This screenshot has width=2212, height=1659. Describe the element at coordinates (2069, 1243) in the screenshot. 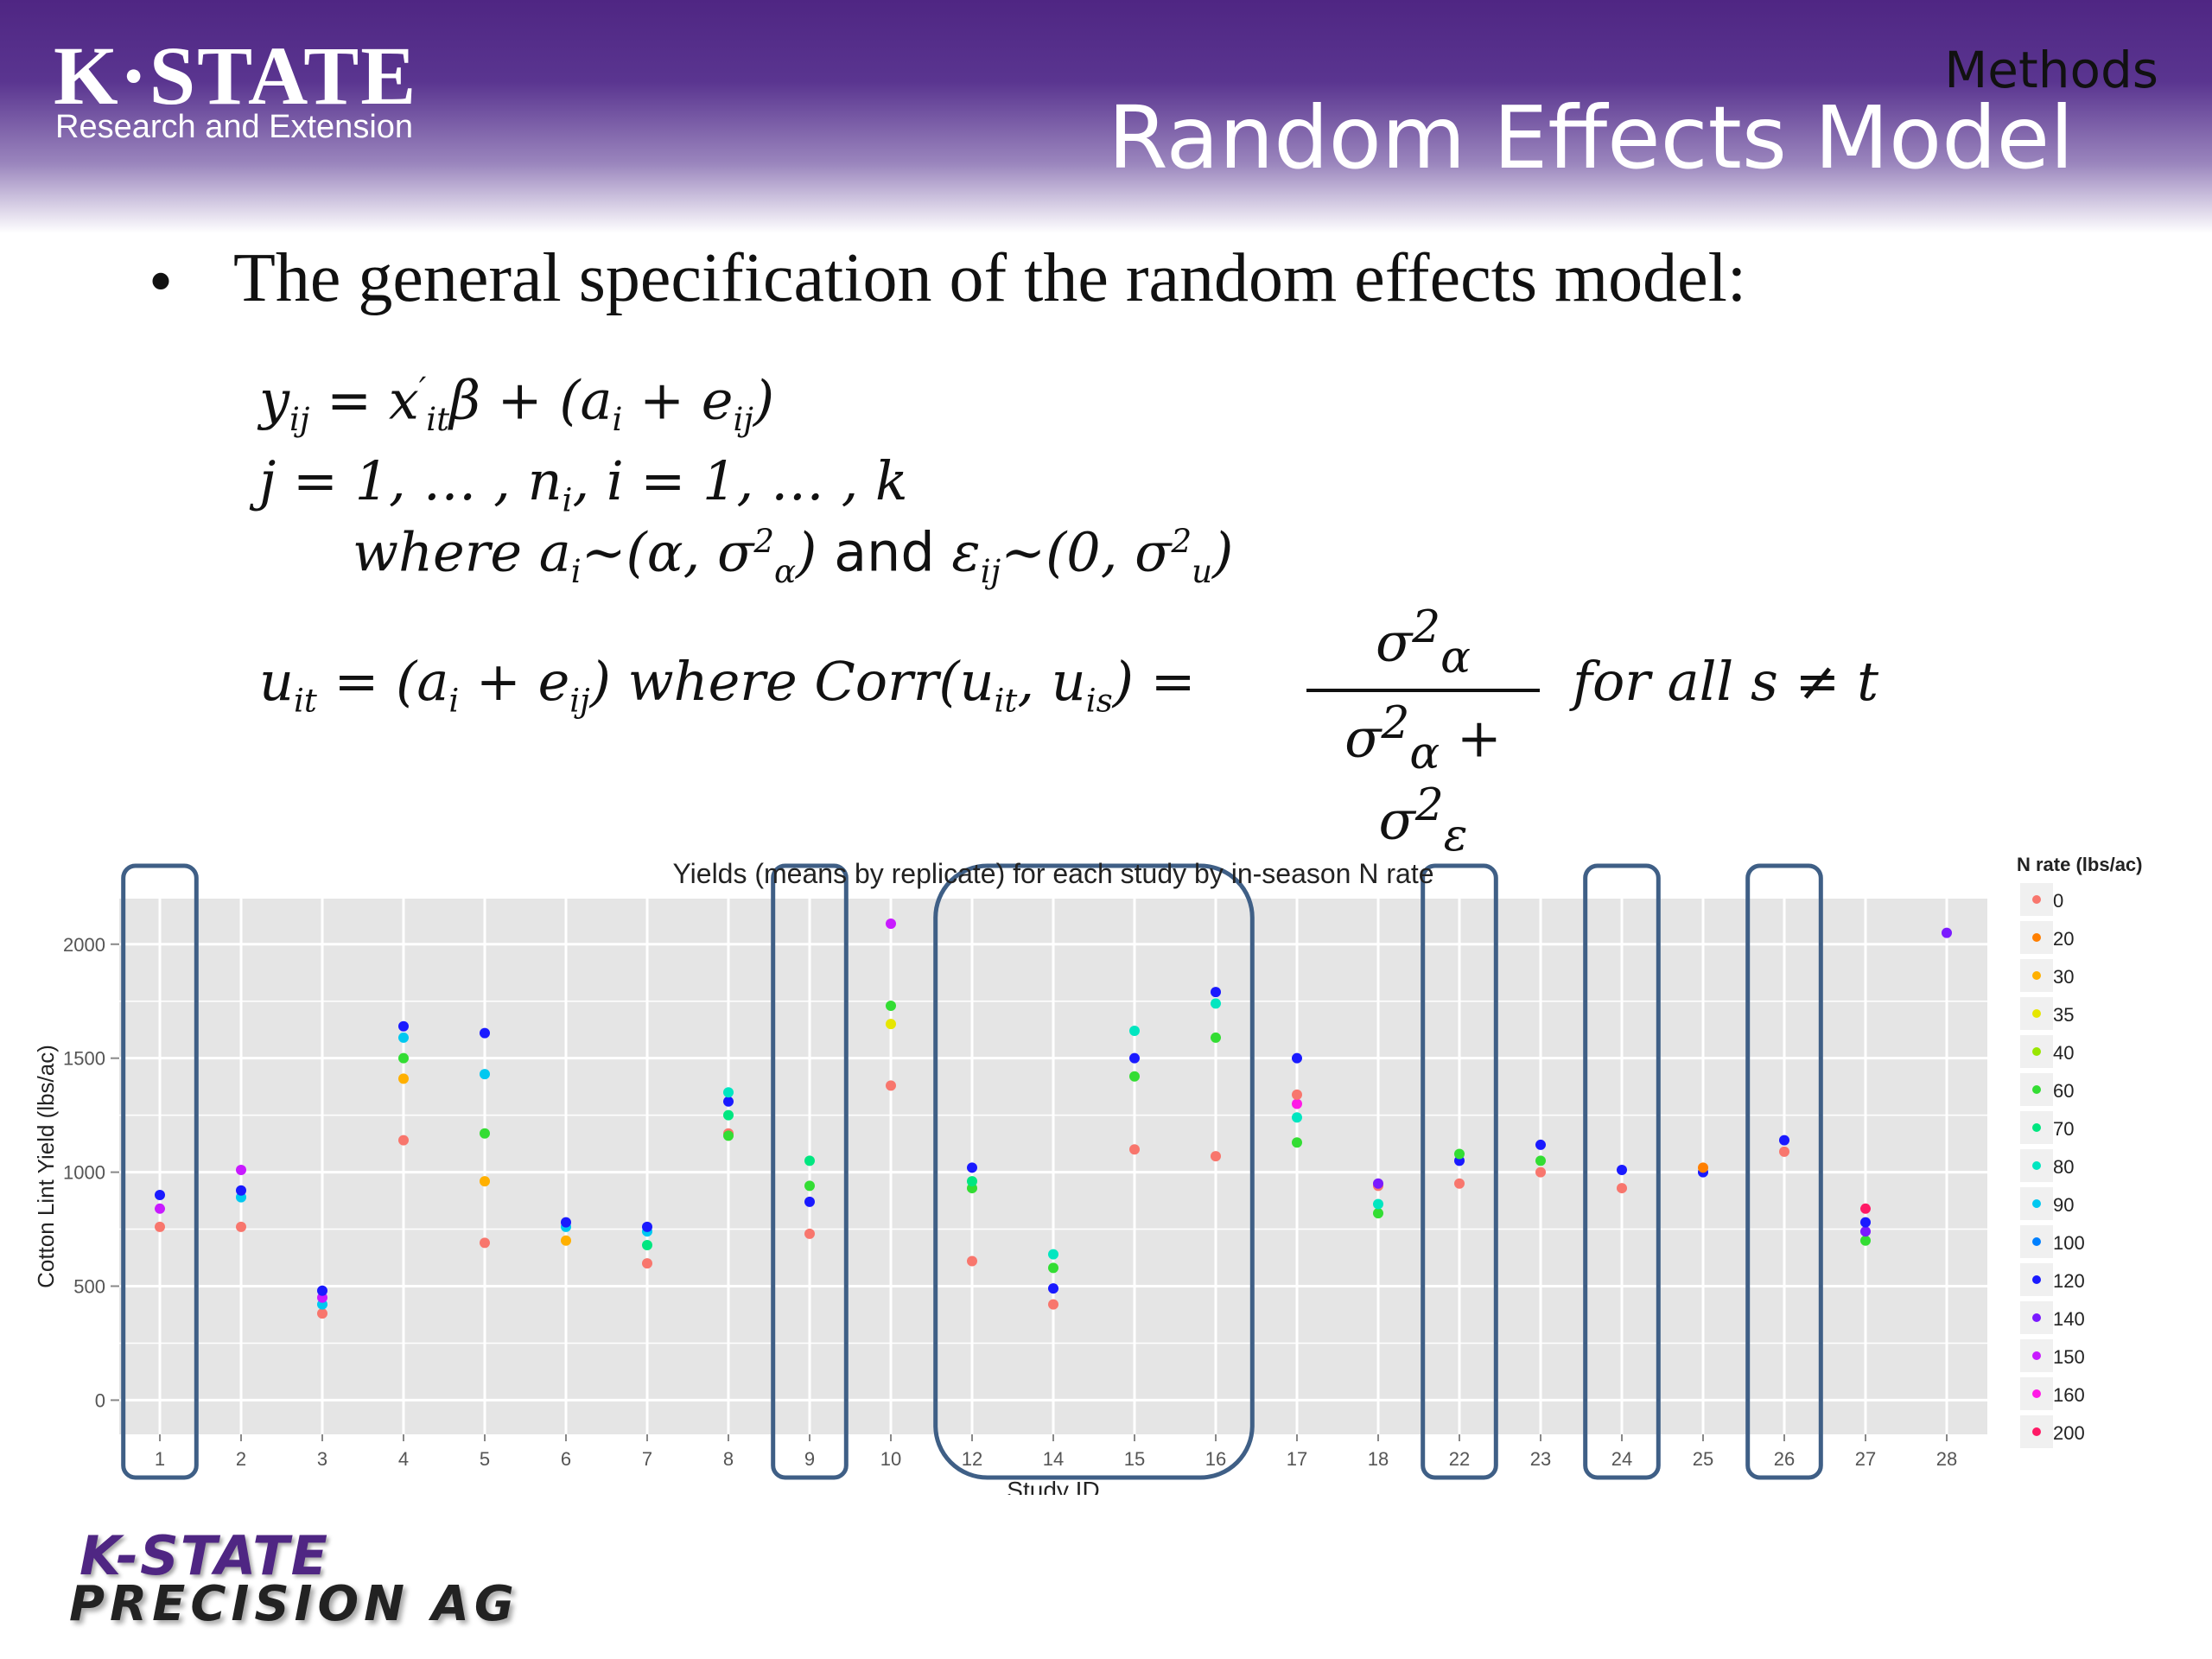

I see `legend-label: 100` at that location.